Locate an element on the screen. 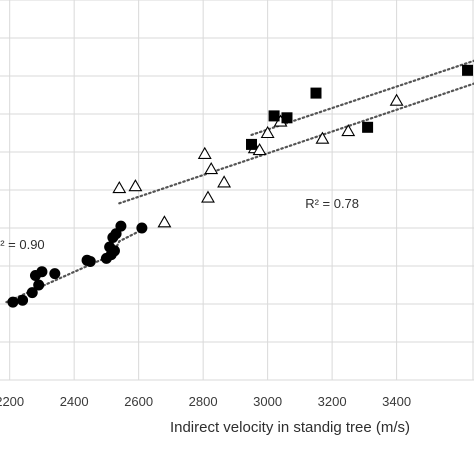  x-tick-label: 2200 is located at coordinates (12, 401).